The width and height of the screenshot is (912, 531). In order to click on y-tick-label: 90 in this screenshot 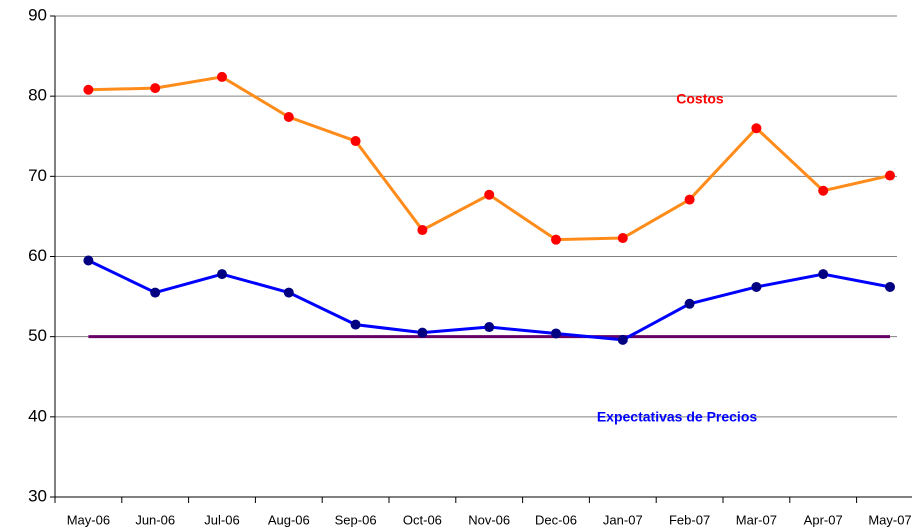, I will do `click(37, 14)`.